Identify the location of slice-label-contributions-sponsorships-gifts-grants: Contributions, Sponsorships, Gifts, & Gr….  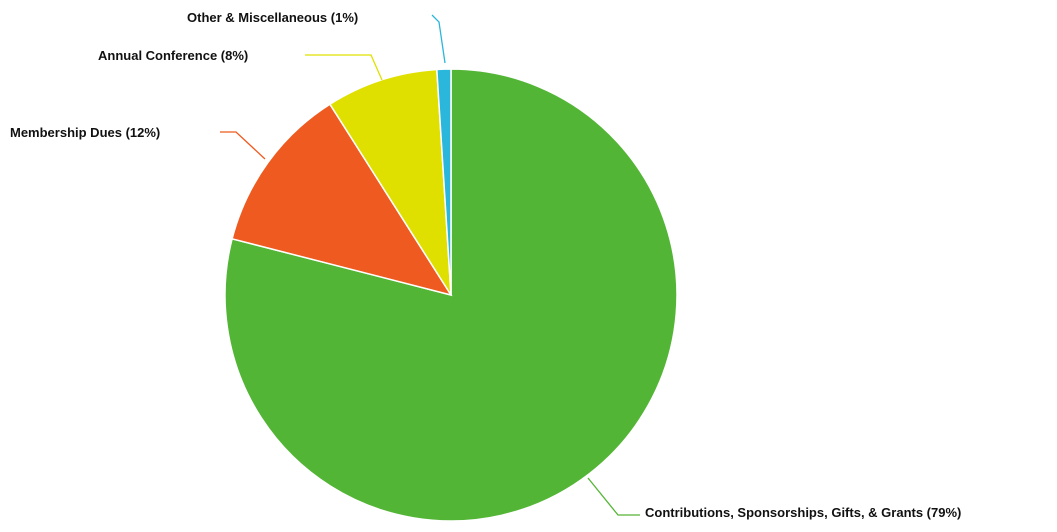
(803, 512).